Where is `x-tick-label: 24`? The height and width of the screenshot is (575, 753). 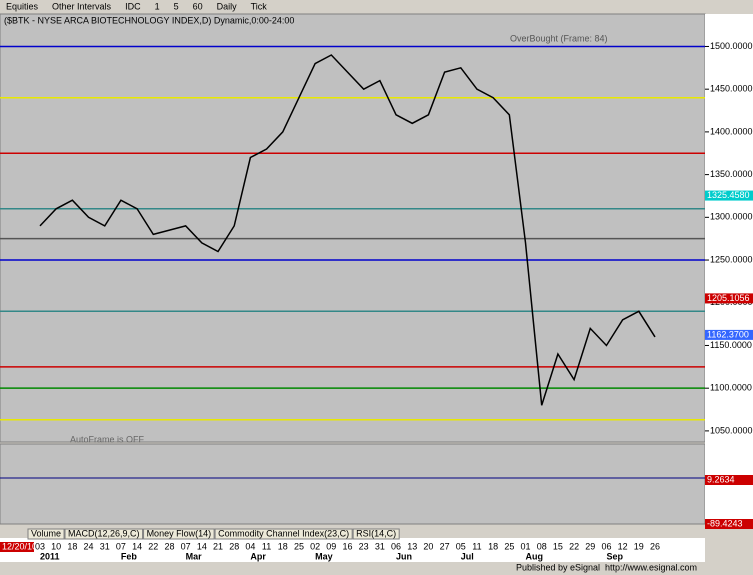 x-tick-label: 24 is located at coordinates (89, 546).